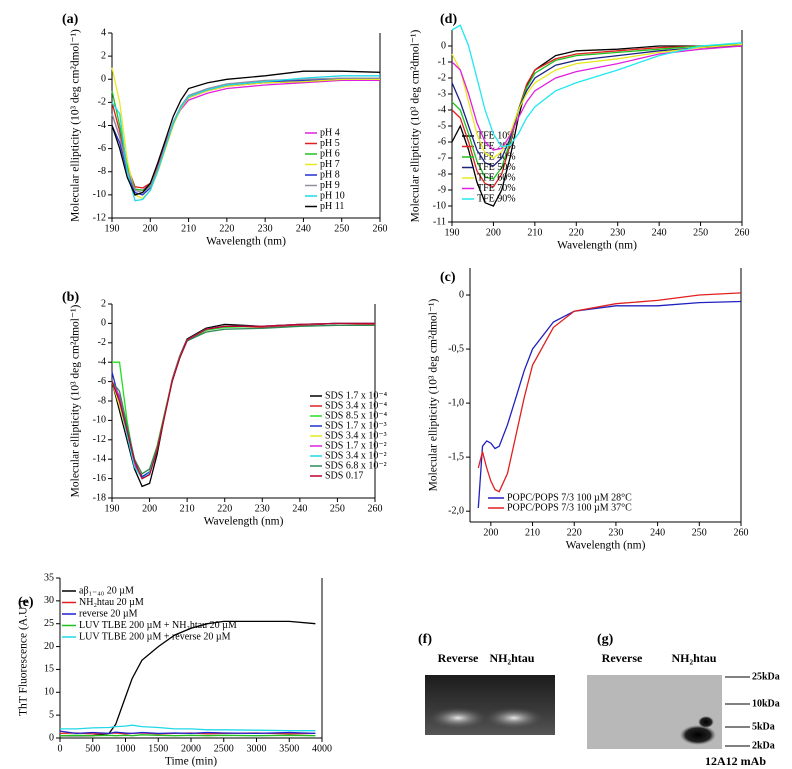  Describe the element at coordinates (191, 748) in the screenshot. I see `x-tick-label: 2000` at that location.